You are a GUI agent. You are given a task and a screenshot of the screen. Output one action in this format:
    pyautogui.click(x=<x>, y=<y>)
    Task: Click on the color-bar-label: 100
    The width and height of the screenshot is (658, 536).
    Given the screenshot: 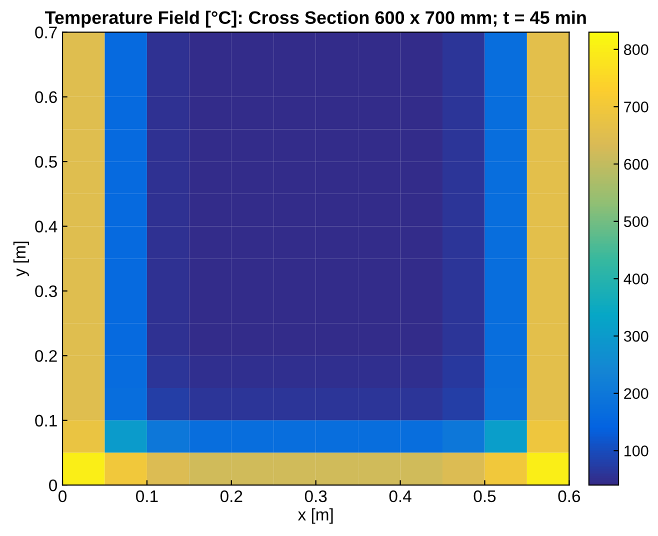 What is the action you would take?
    pyautogui.click(x=636, y=451)
    